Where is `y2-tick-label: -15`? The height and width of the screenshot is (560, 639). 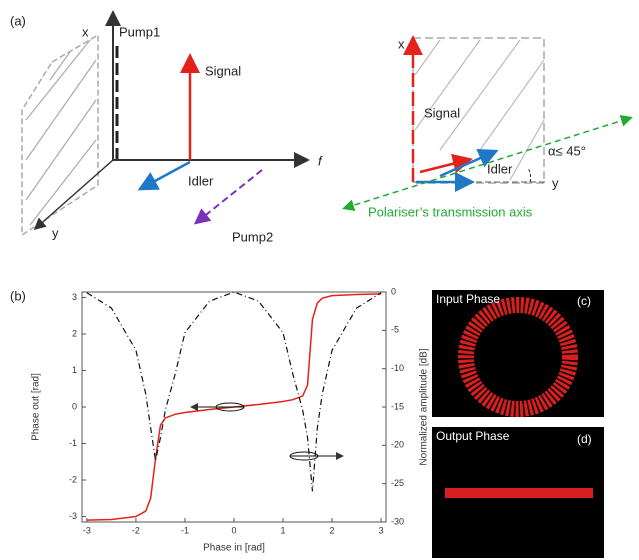
y2-tick-label: -15 is located at coordinates (397, 406).